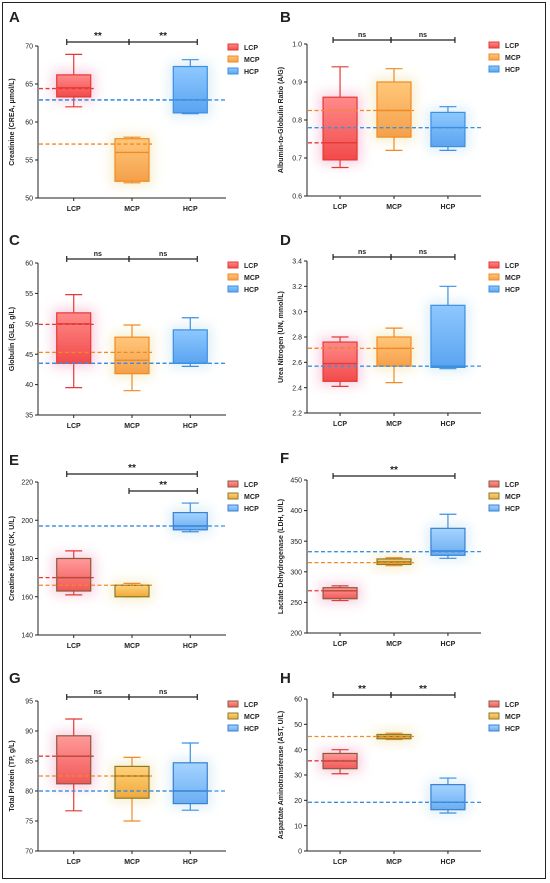  I want to click on y-tick-label: 200, so click(296, 634).